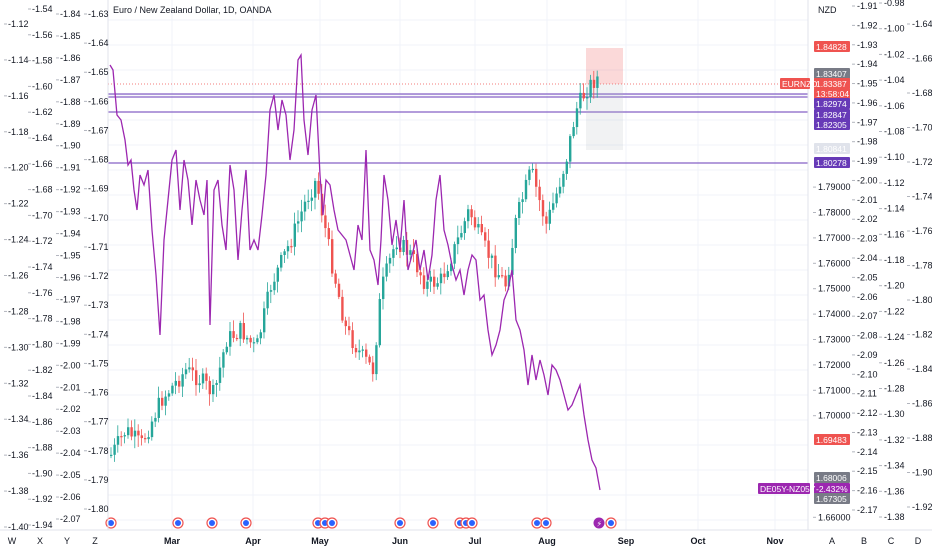  Describe the element at coordinates (834, 263) in the screenshot. I see `right-tick-label: 1.76000` at that location.